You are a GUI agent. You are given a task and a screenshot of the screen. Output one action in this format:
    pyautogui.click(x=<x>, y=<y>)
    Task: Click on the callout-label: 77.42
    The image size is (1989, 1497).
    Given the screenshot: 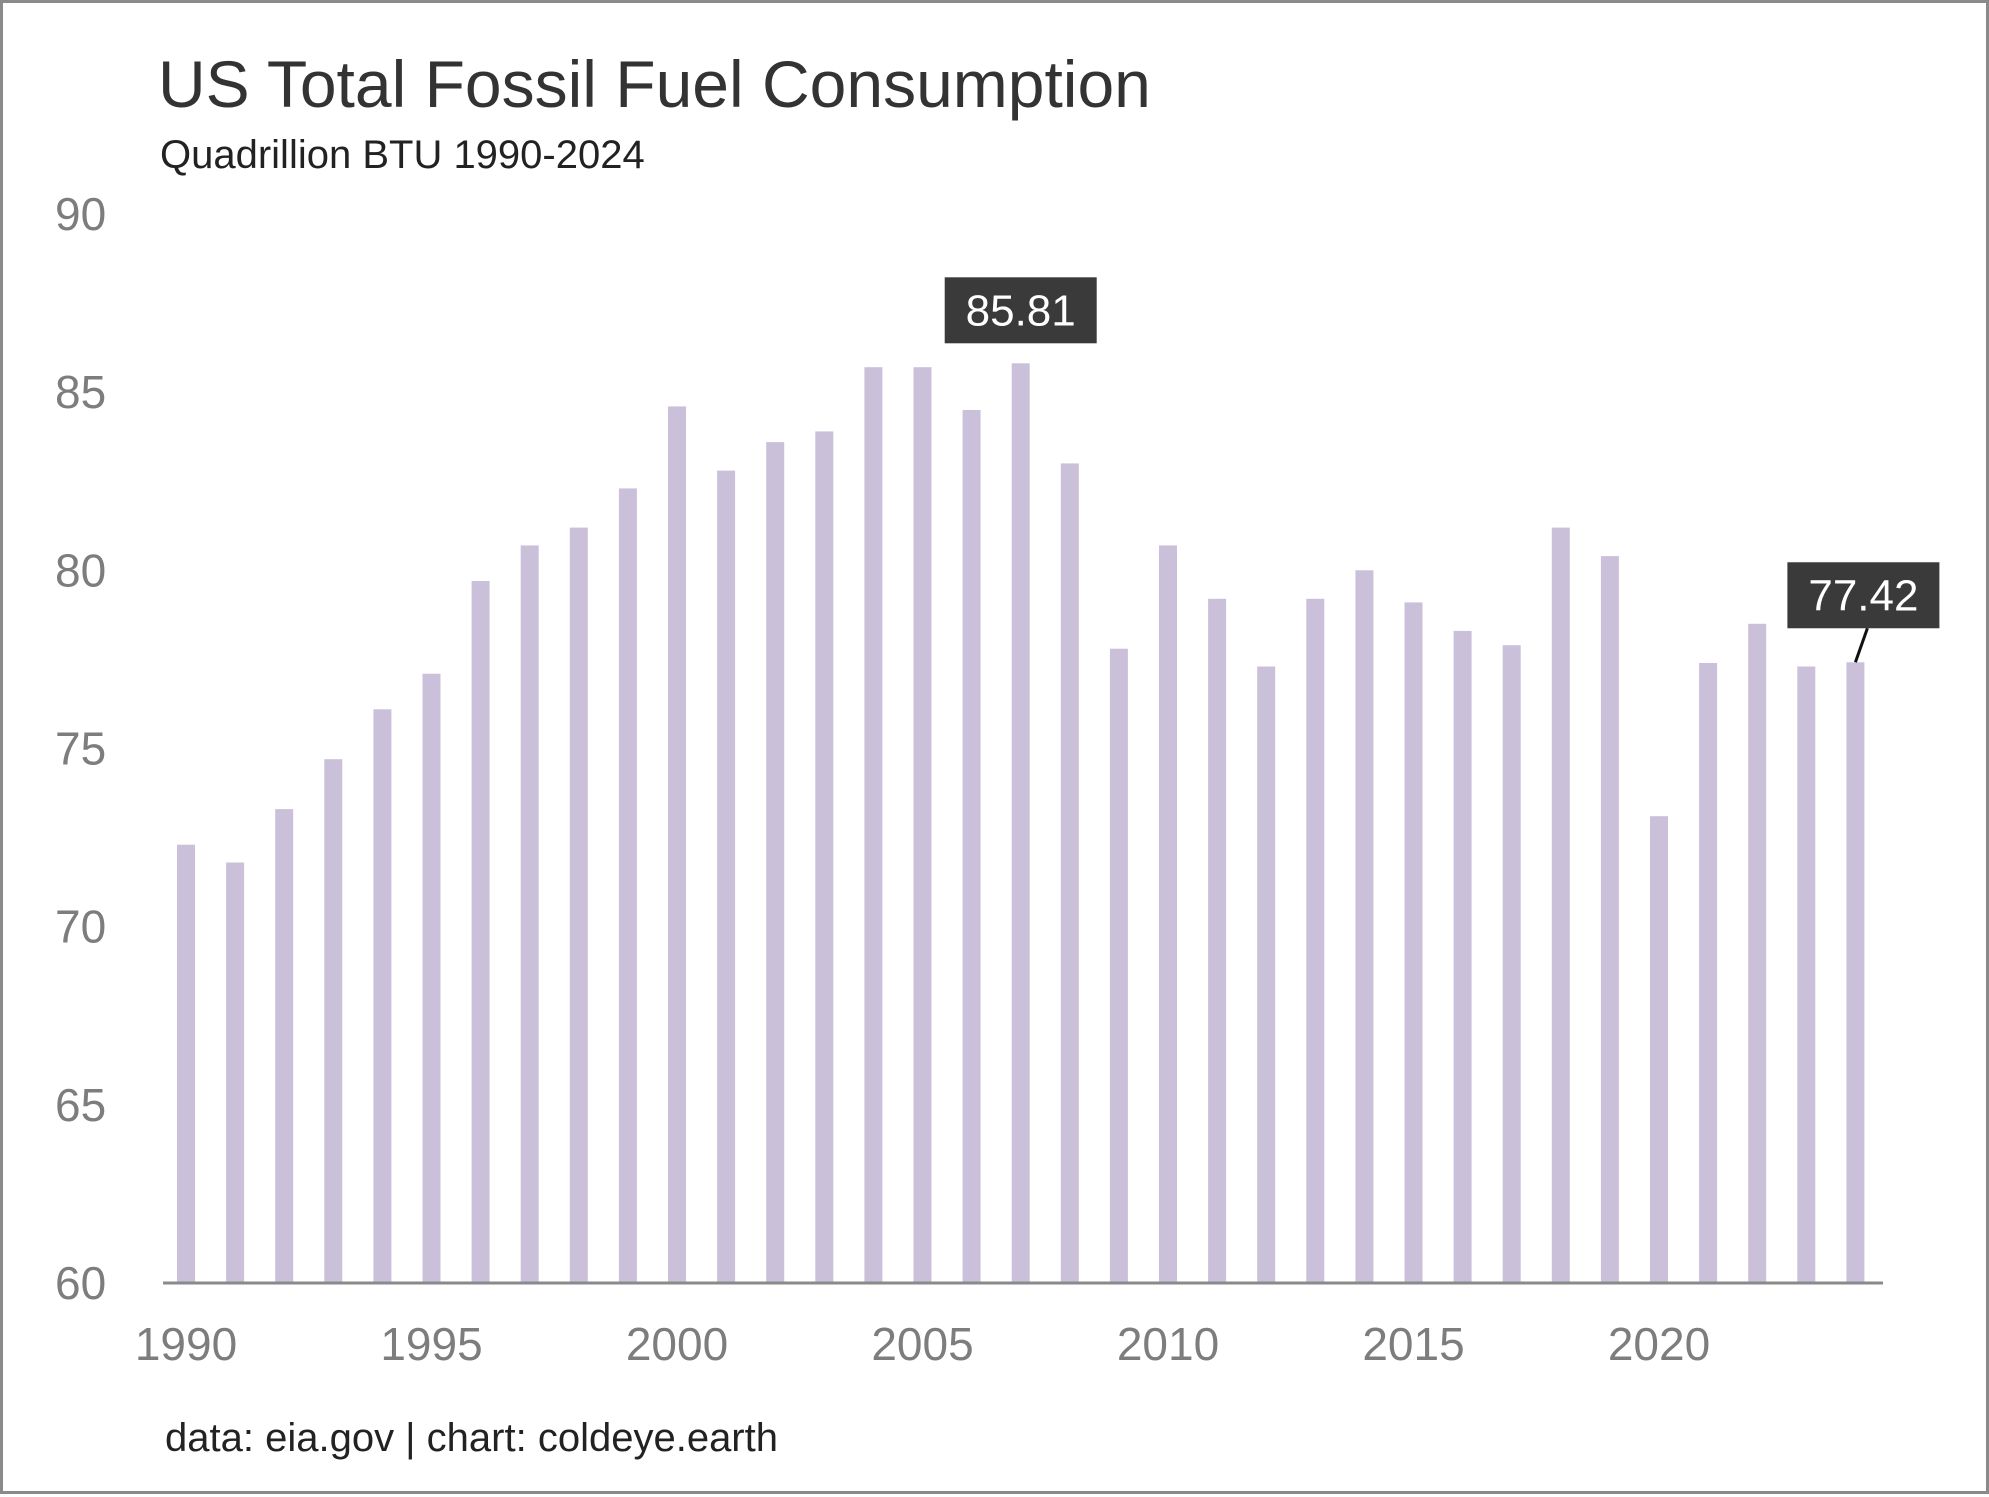 What is the action you would take?
    pyautogui.click(x=1863, y=595)
    